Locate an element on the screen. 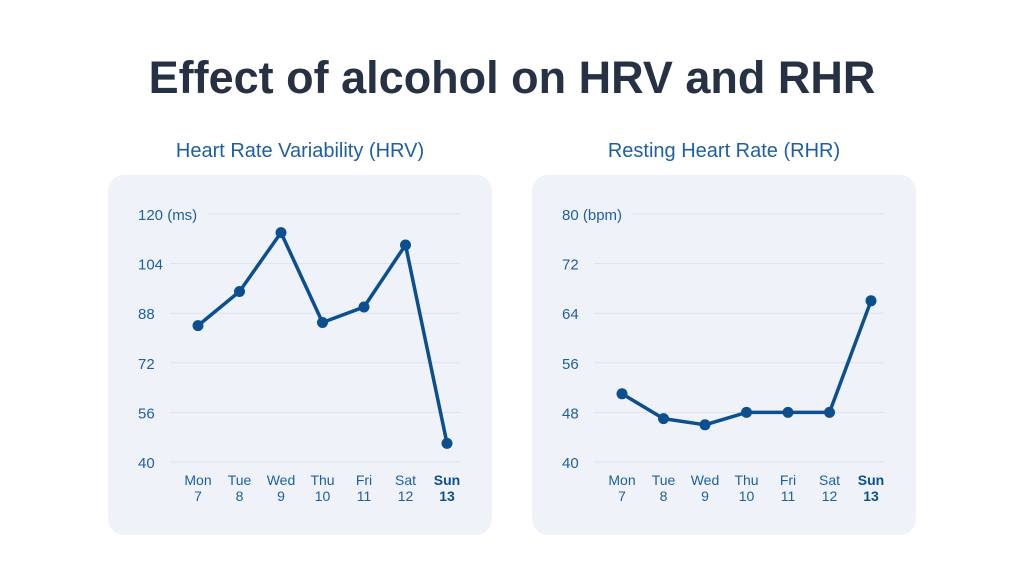 This screenshot has height=576, width=1024. rhr-chart-title: Resting Heart Rate (RHR) is located at coordinates (724, 151).